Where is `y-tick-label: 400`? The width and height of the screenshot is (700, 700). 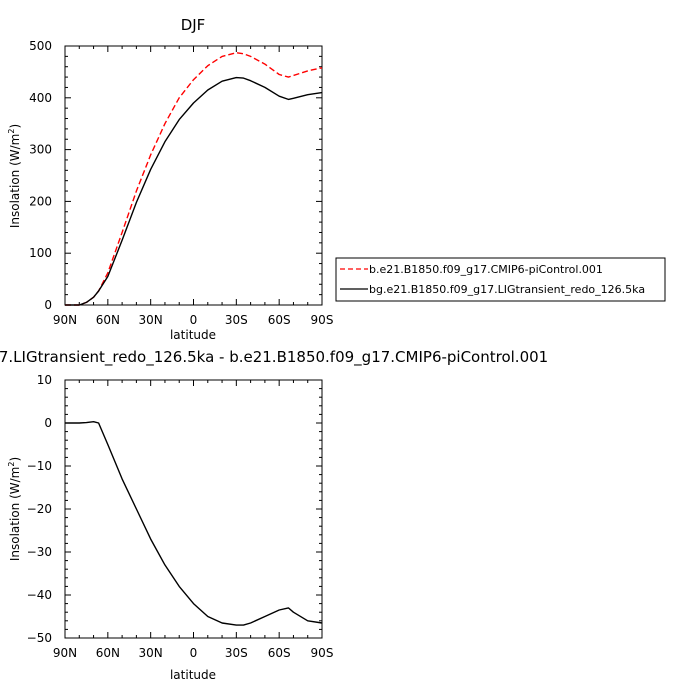 y-tick-label: 400 is located at coordinates (40, 98).